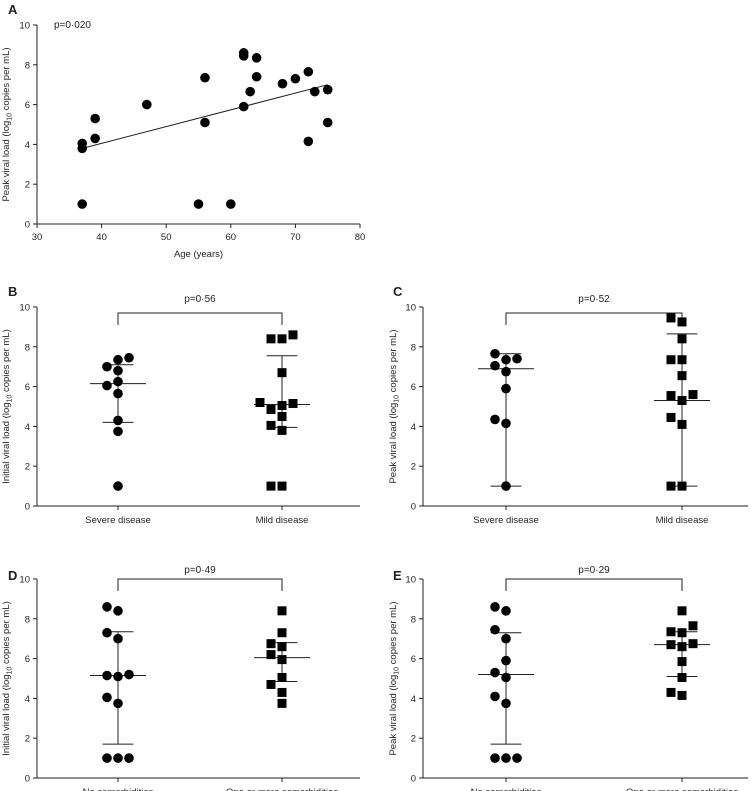 This screenshot has width=752, height=791. What do you see at coordinates (682, 789) in the screenshot?
I see `x-tick-label: One or more comorbidities` at bounding box center [682, 789].